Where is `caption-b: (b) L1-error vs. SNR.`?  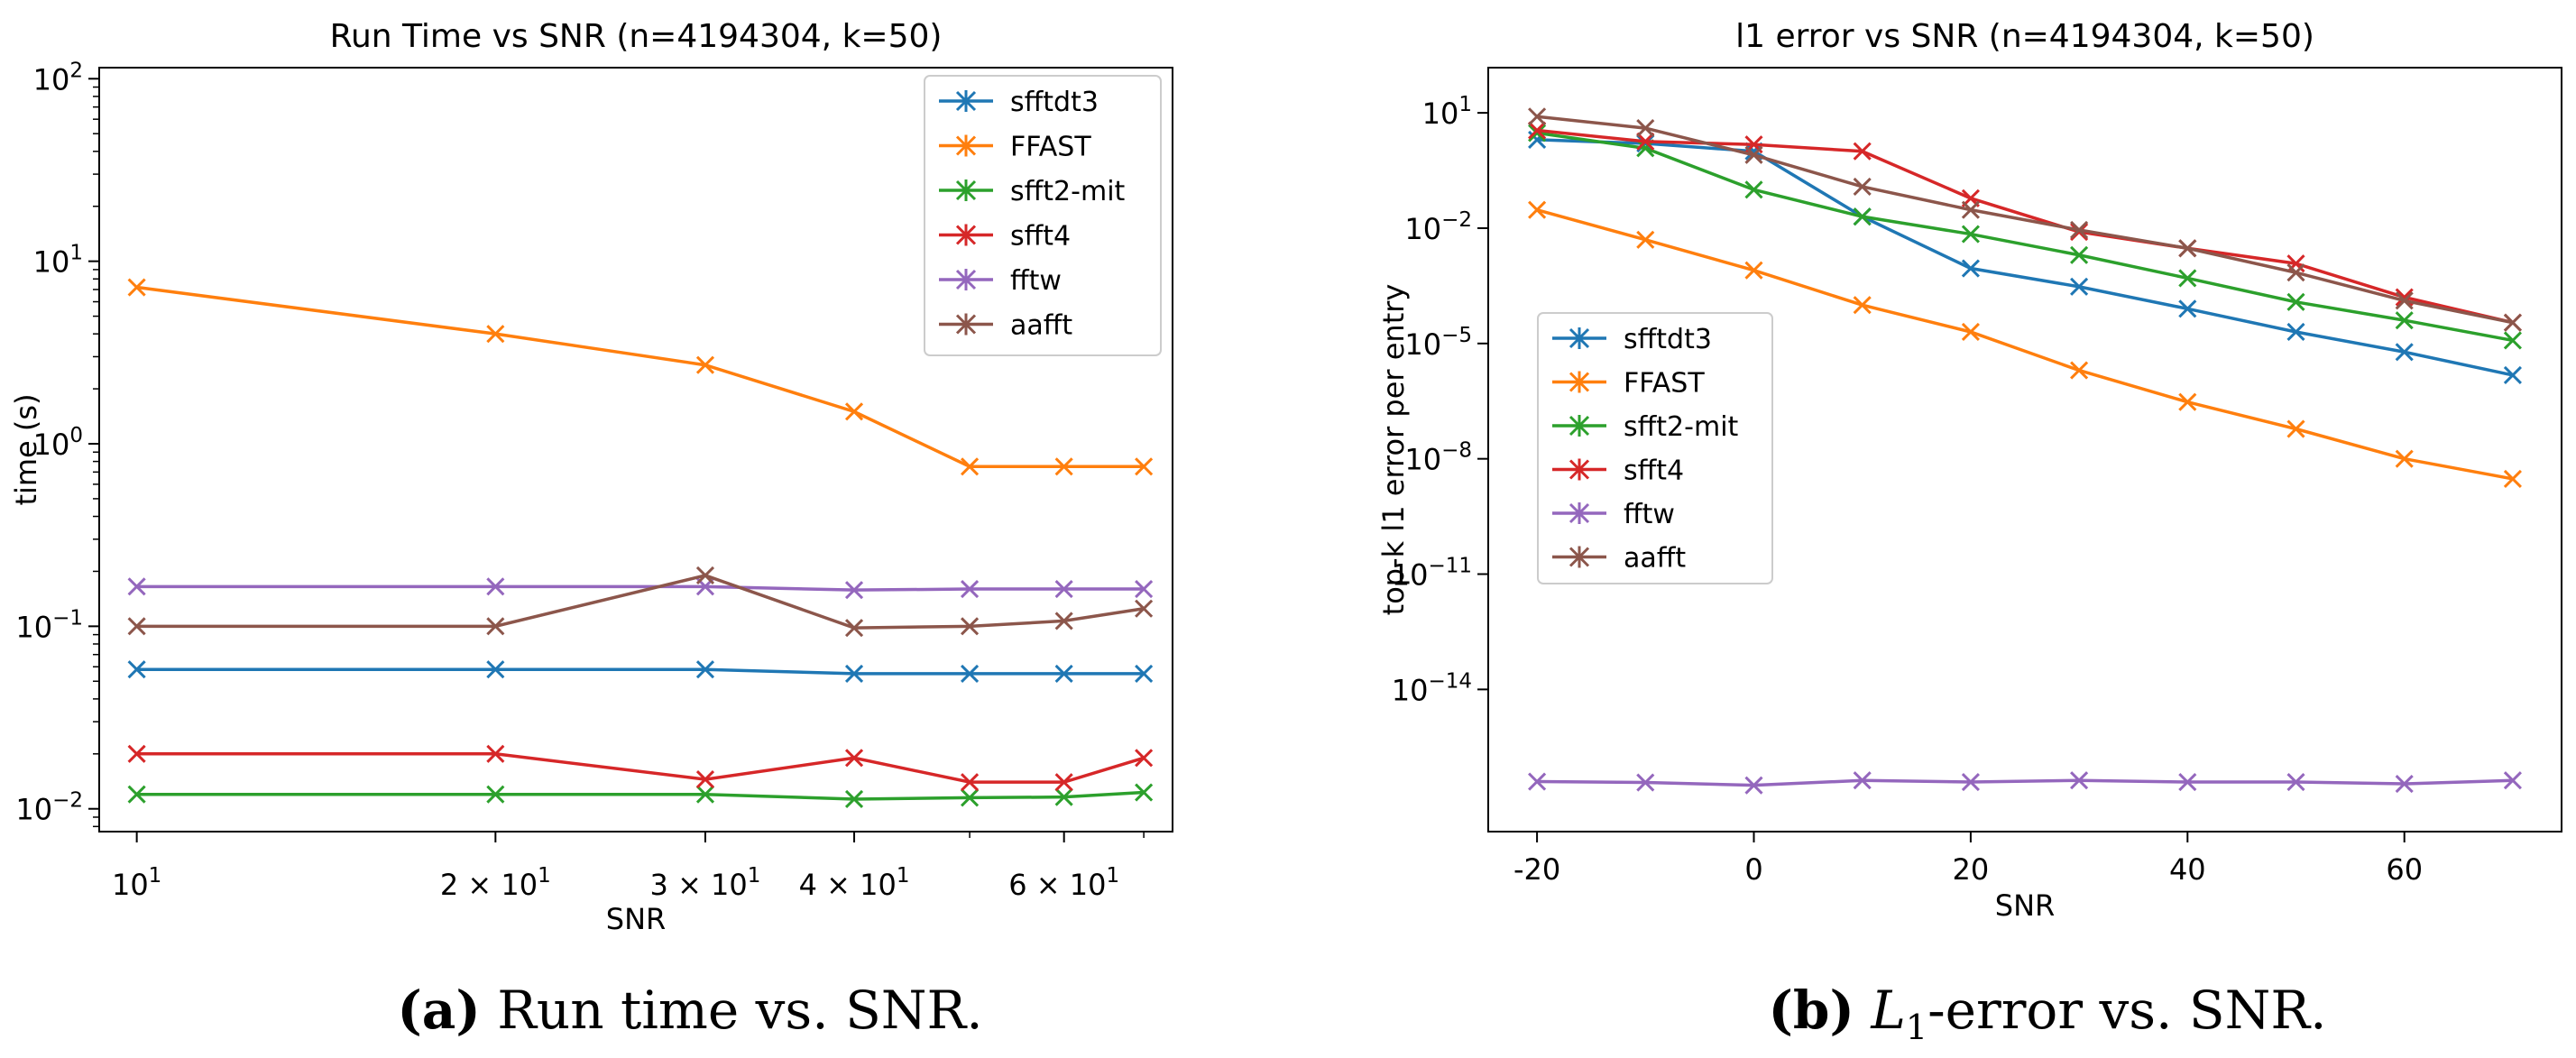 caption-b: (b) L1-error vs. SNR. is located at coordinates (2047, 1014).